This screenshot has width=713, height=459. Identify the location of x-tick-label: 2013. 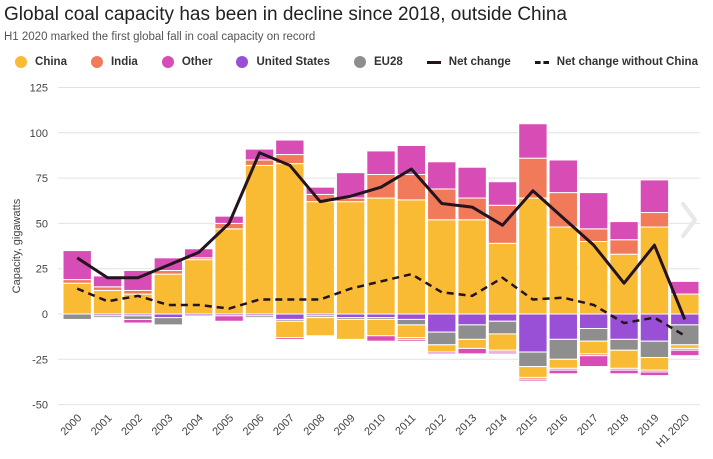
(466, 425).